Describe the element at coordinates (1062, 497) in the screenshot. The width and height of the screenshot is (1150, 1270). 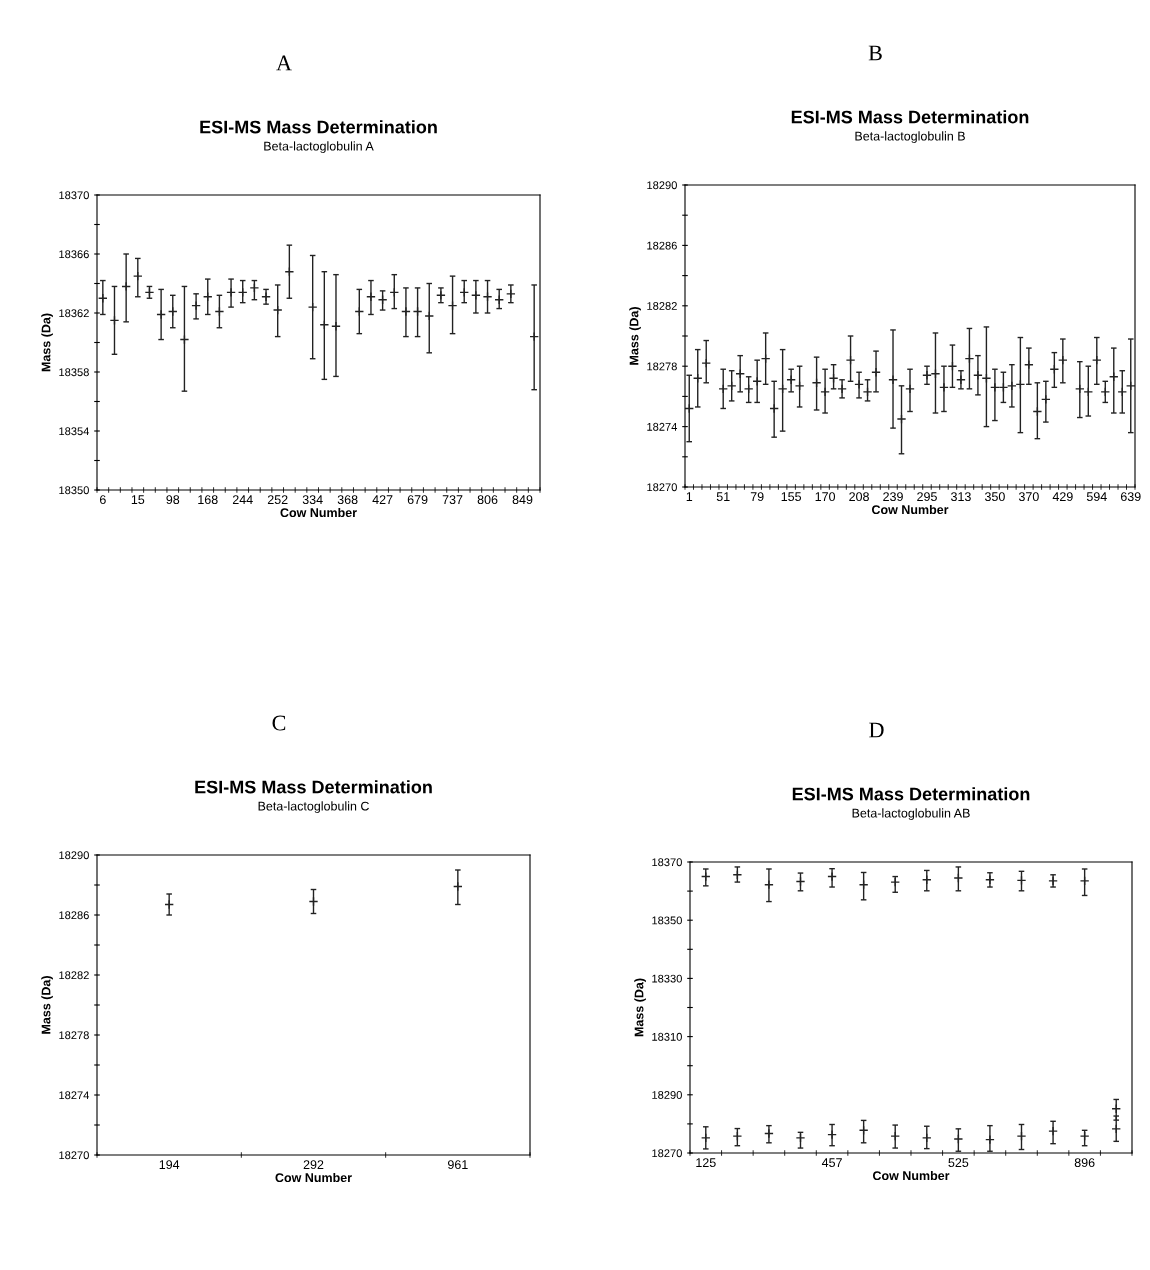
I see `x-tick-label: 429` at that location.